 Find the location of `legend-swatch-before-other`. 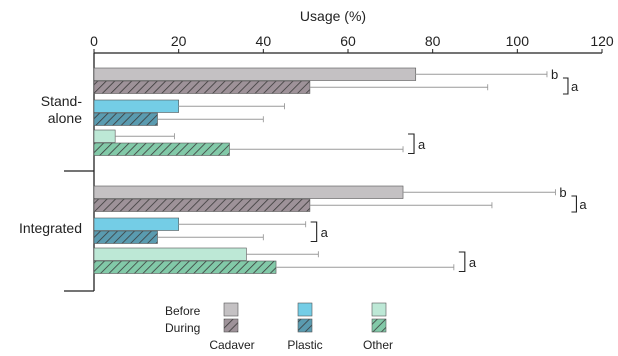

legend-swatch-before-other is located at coordinates (379, 309).